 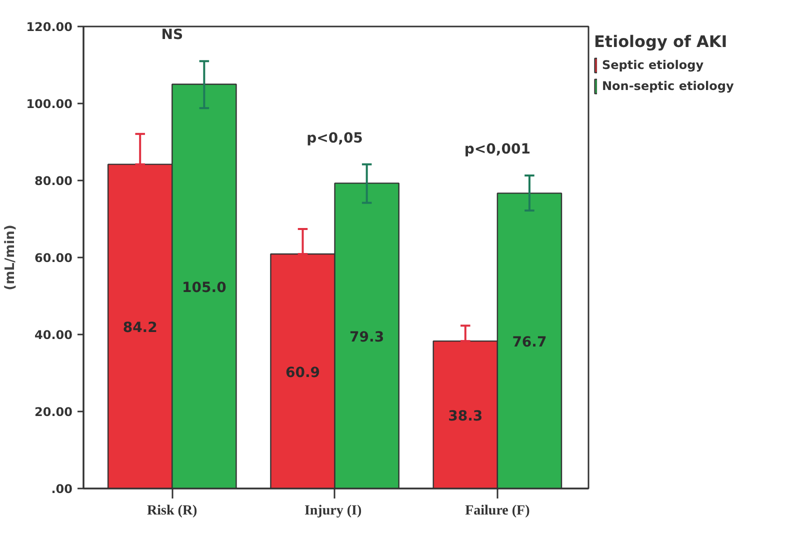 I want to click on data-label: 84.2, so click(x=140, y=328).